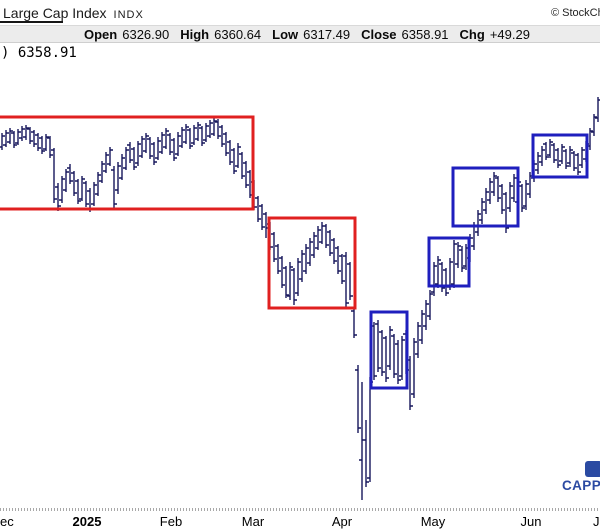 This screenshot has height=530, width=600. Describe the element at coordinates (171, 521) in the screenshot. I see `axis-label-feb: Feb` at that location.